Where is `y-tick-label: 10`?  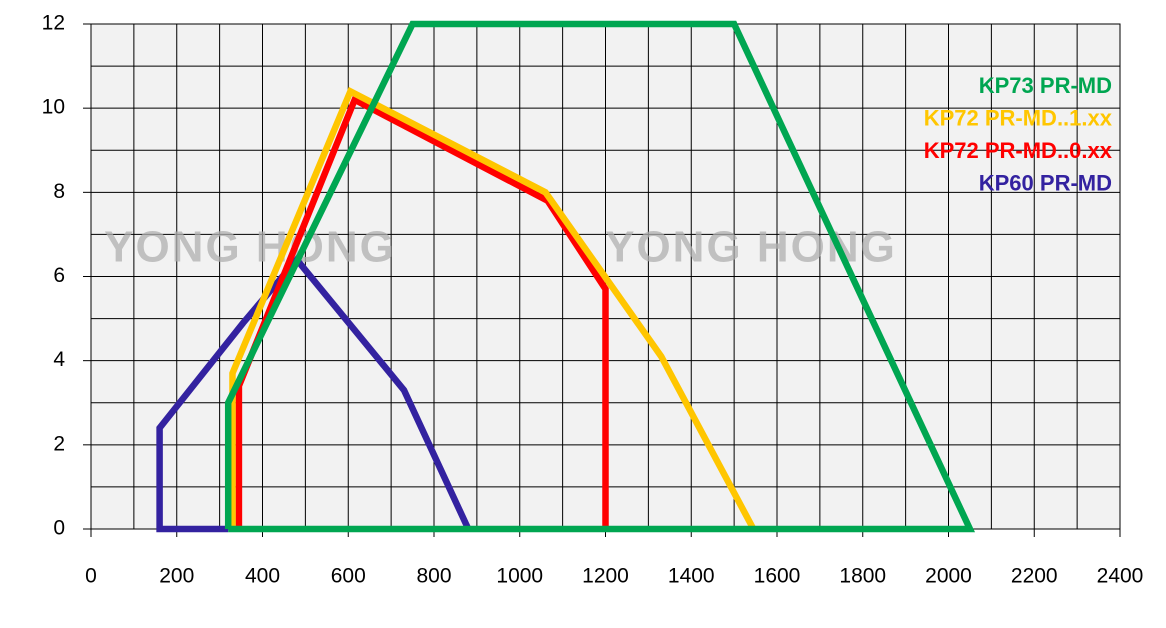 y-tick-label: 10 is located at coordinates (53, 107).